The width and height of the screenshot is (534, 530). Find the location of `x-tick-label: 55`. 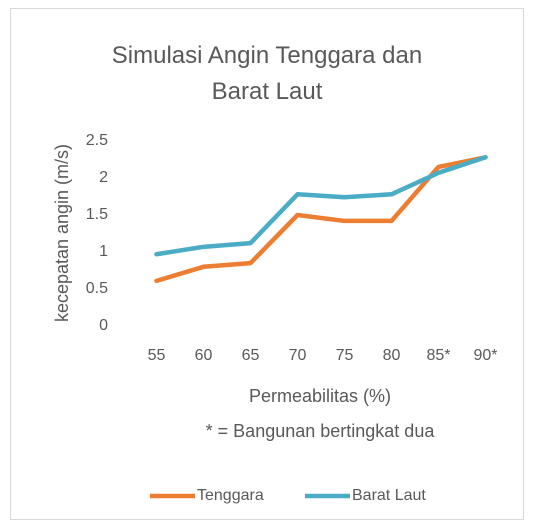

x-tick-label: 55 is located at coordinates (157, 355).